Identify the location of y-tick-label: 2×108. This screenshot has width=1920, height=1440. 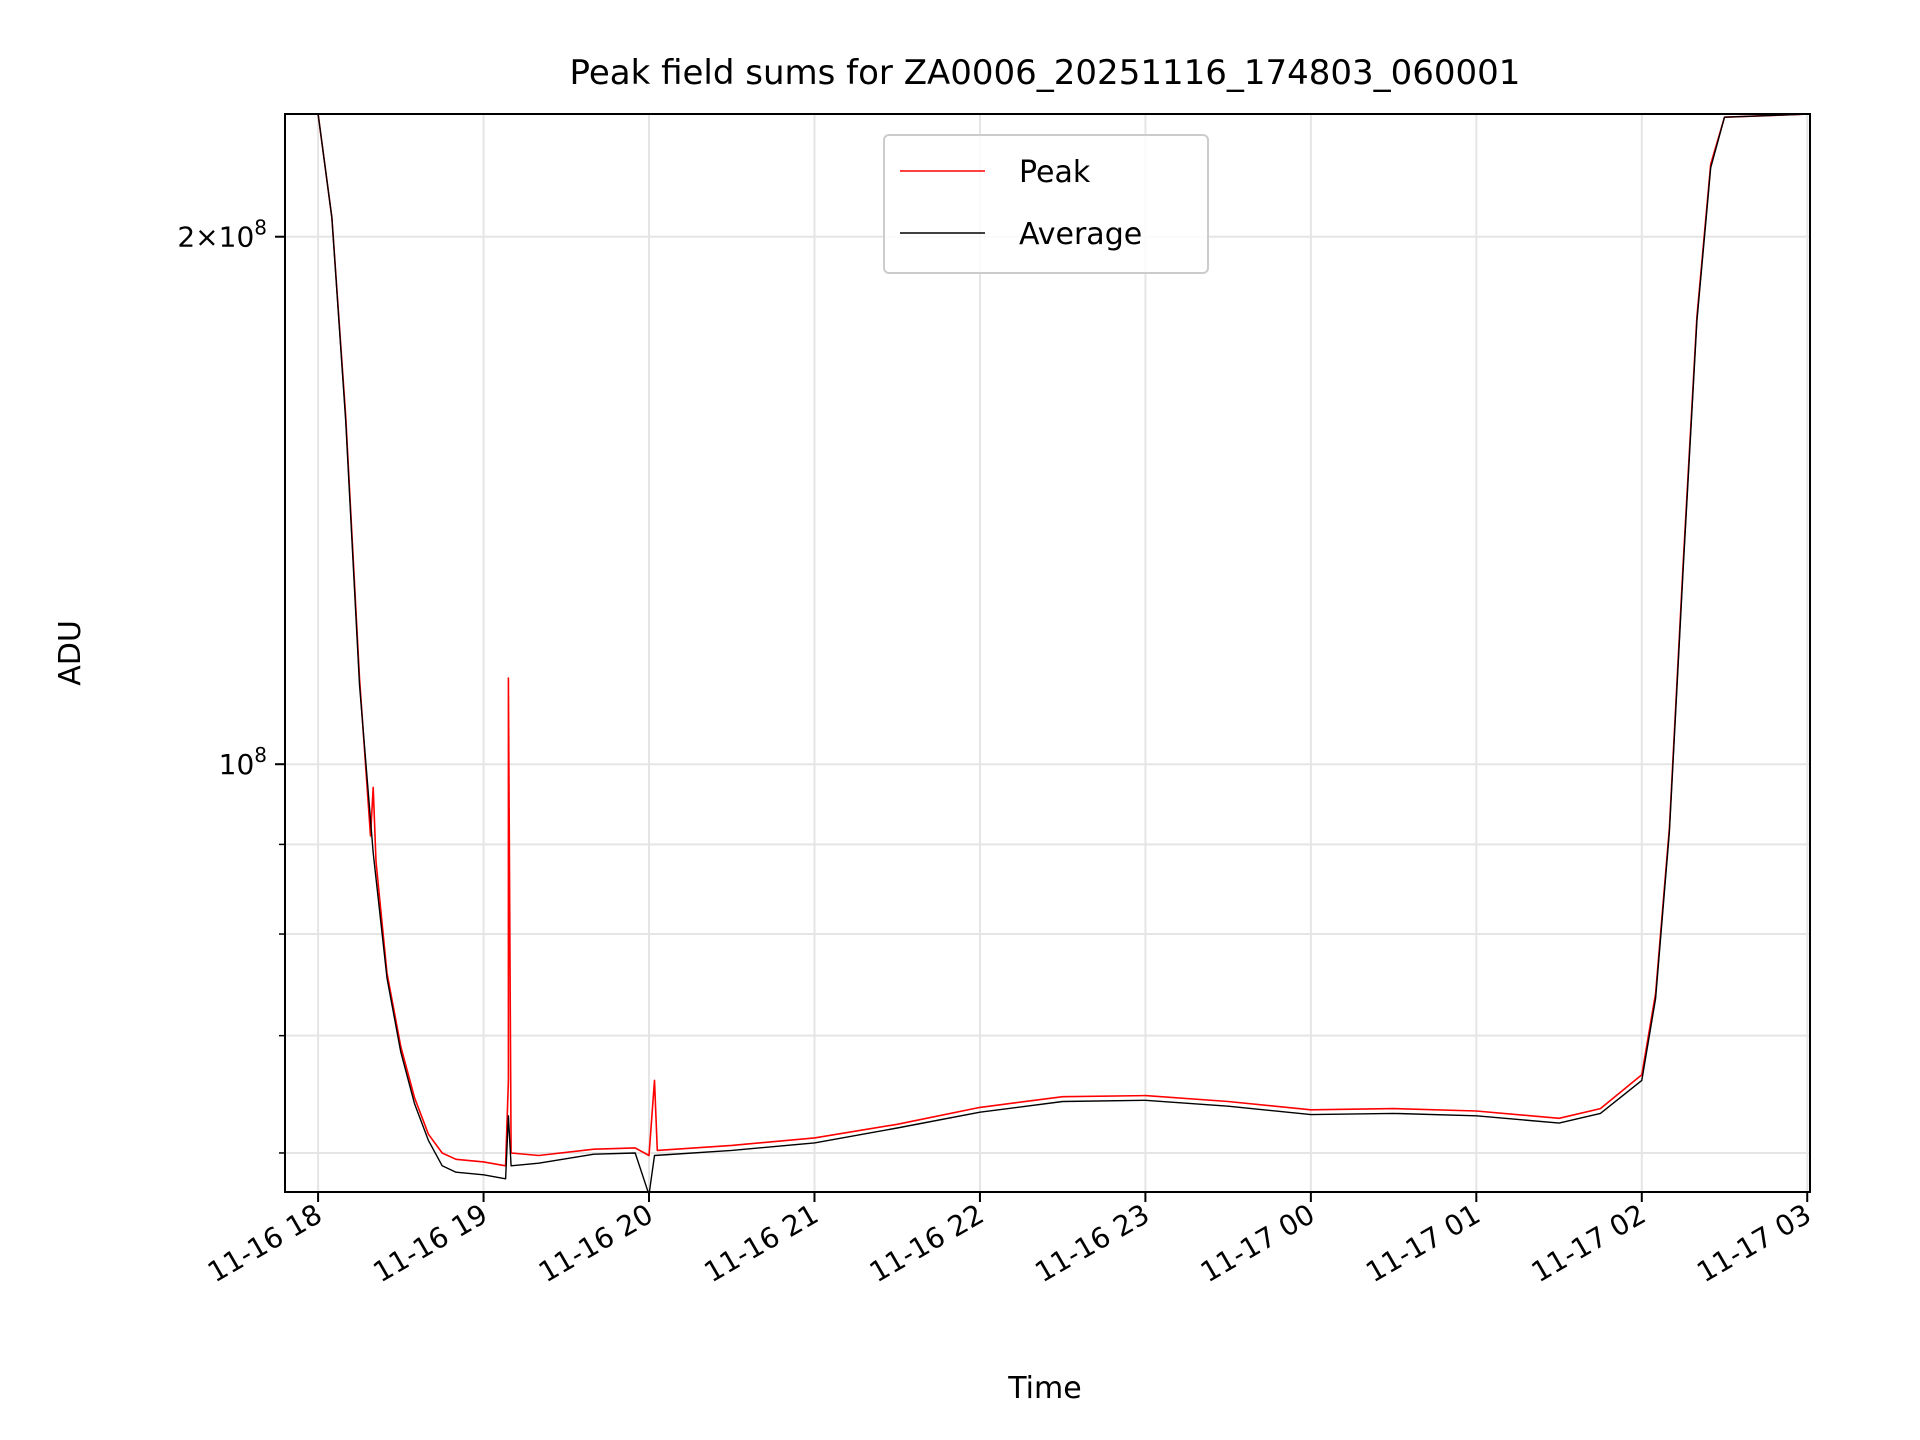
(222, 235).